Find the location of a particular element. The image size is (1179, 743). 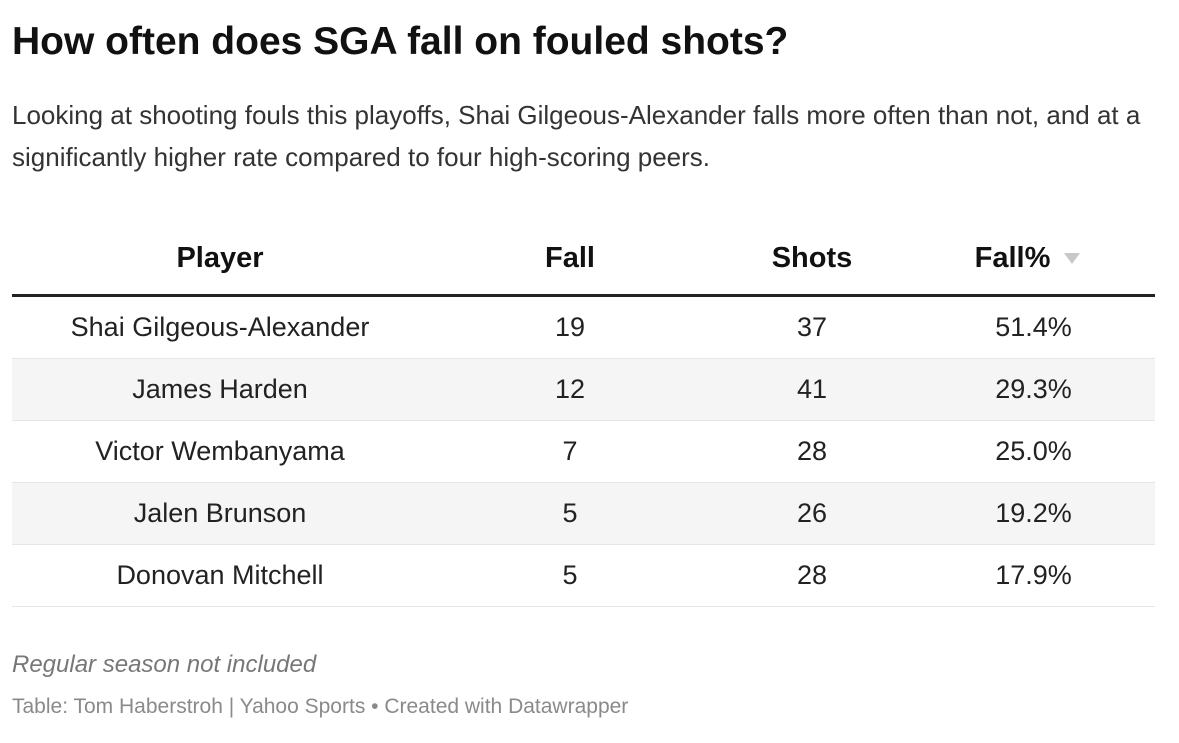

table-row: Jalen Brunson 5 26 19.2% is located at coordinates (583, 514).